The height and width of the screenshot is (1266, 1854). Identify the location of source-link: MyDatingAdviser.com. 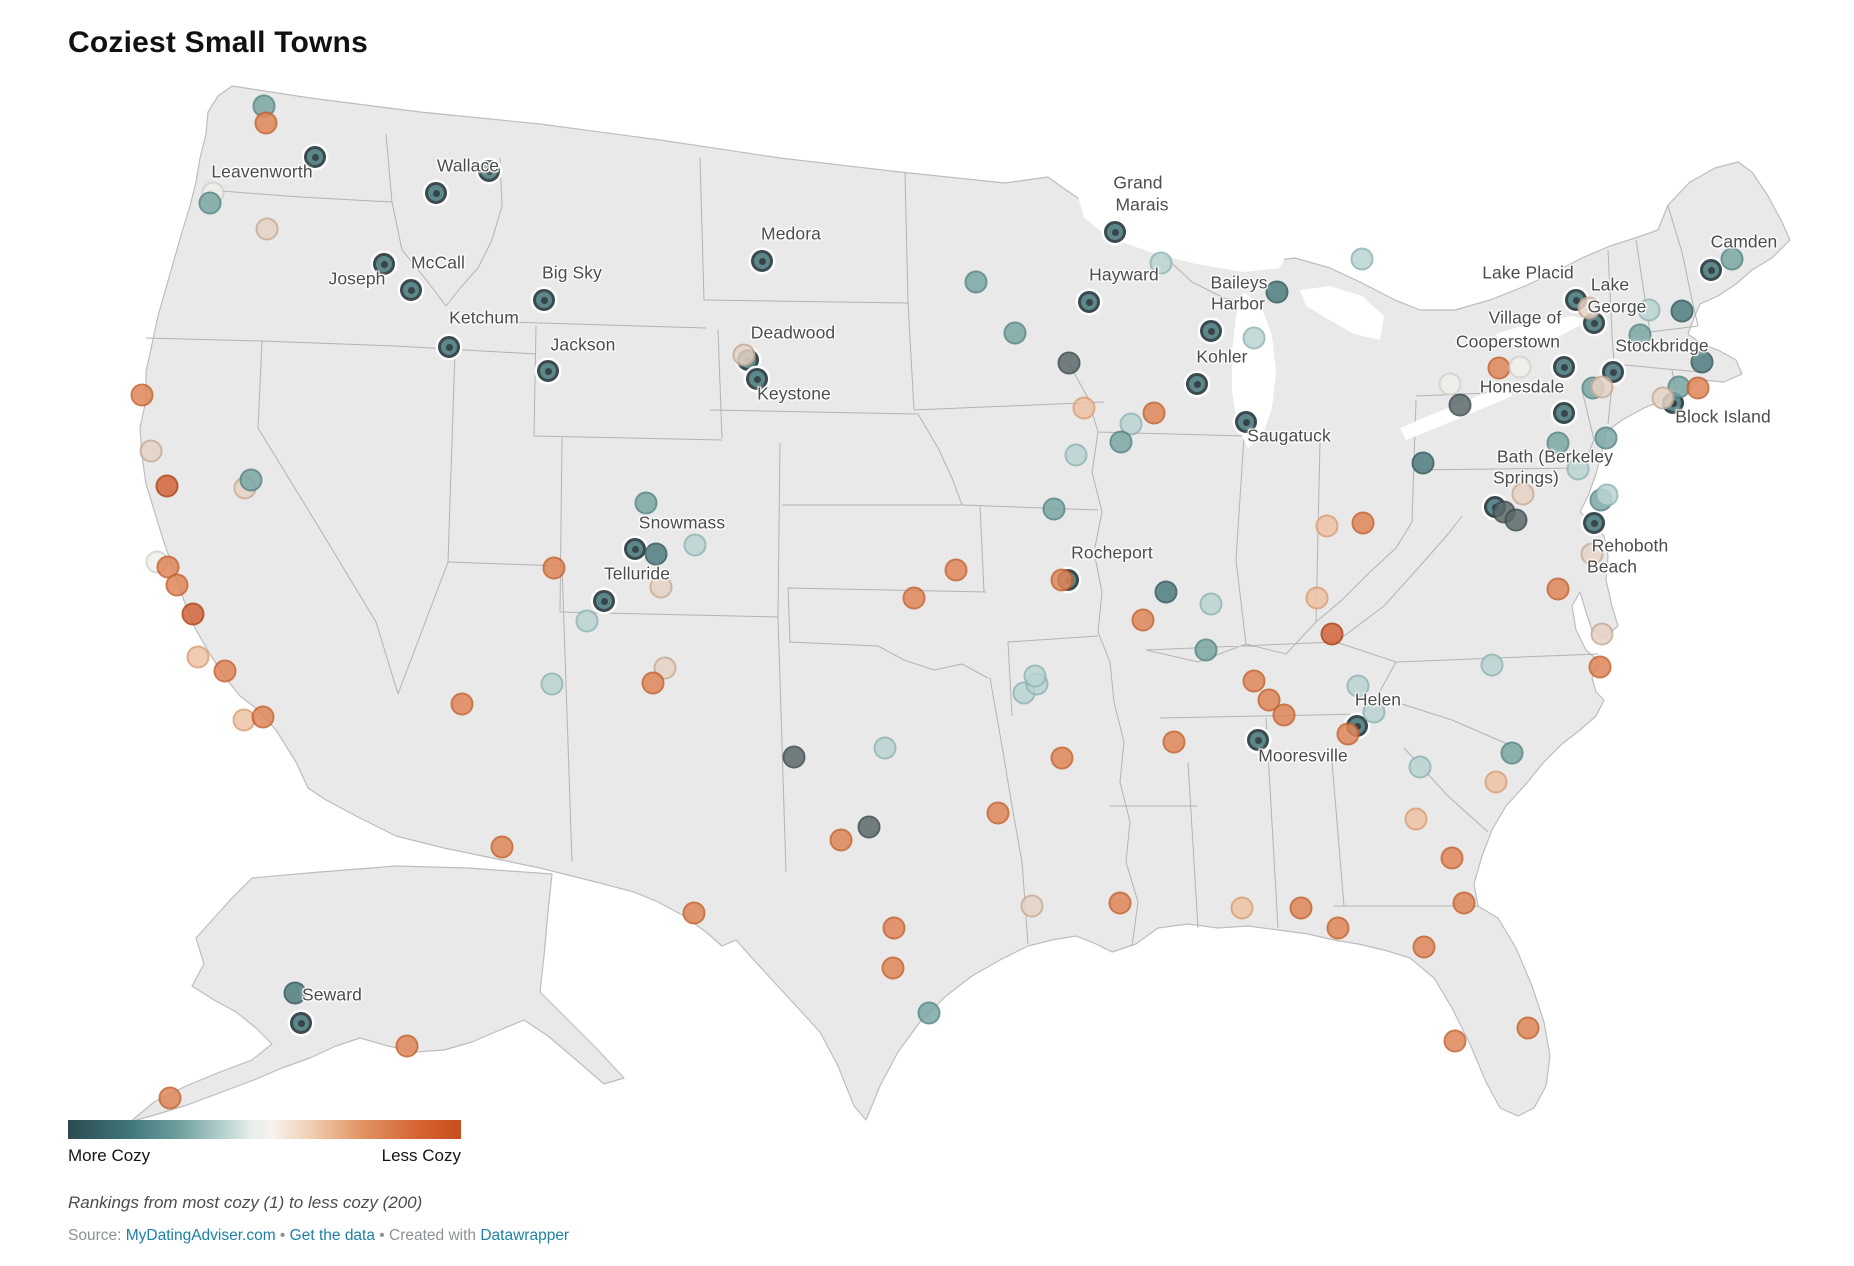
(200, 1235).